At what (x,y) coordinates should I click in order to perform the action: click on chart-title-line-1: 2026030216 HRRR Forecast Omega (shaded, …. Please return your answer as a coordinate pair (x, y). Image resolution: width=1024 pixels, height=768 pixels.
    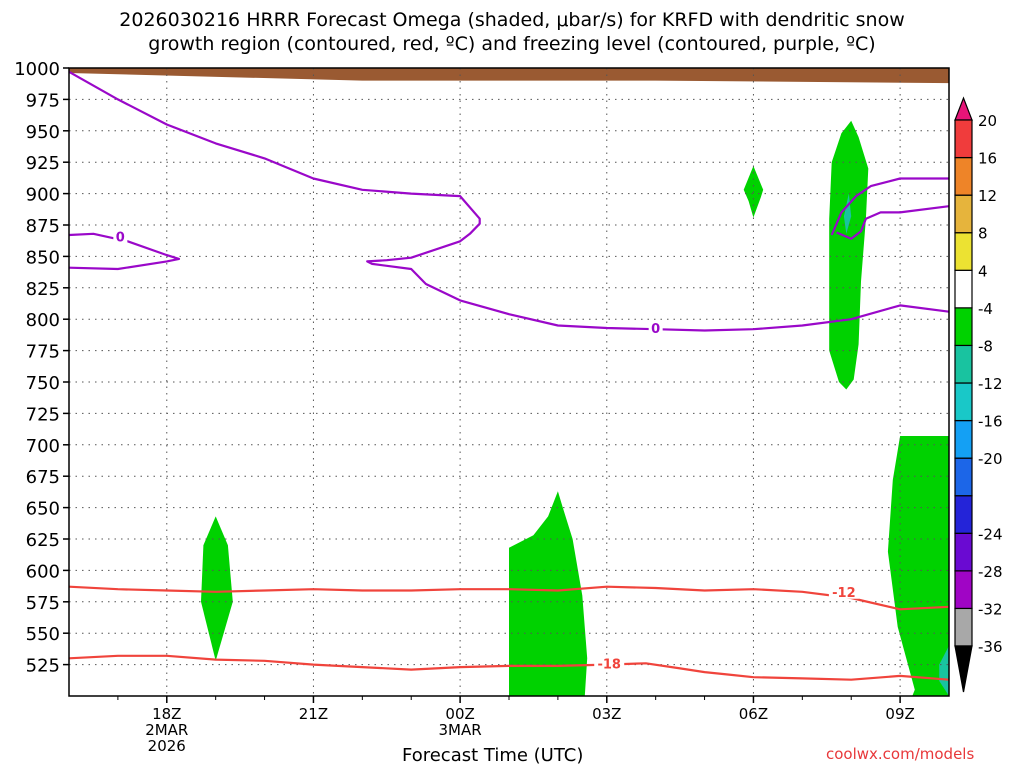
    Looking at the image, I should click on (512, 20).